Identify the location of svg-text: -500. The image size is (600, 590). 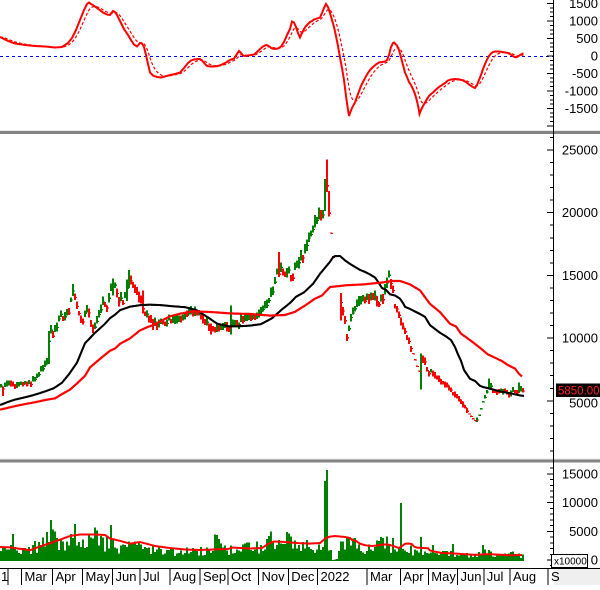
(585, 73).